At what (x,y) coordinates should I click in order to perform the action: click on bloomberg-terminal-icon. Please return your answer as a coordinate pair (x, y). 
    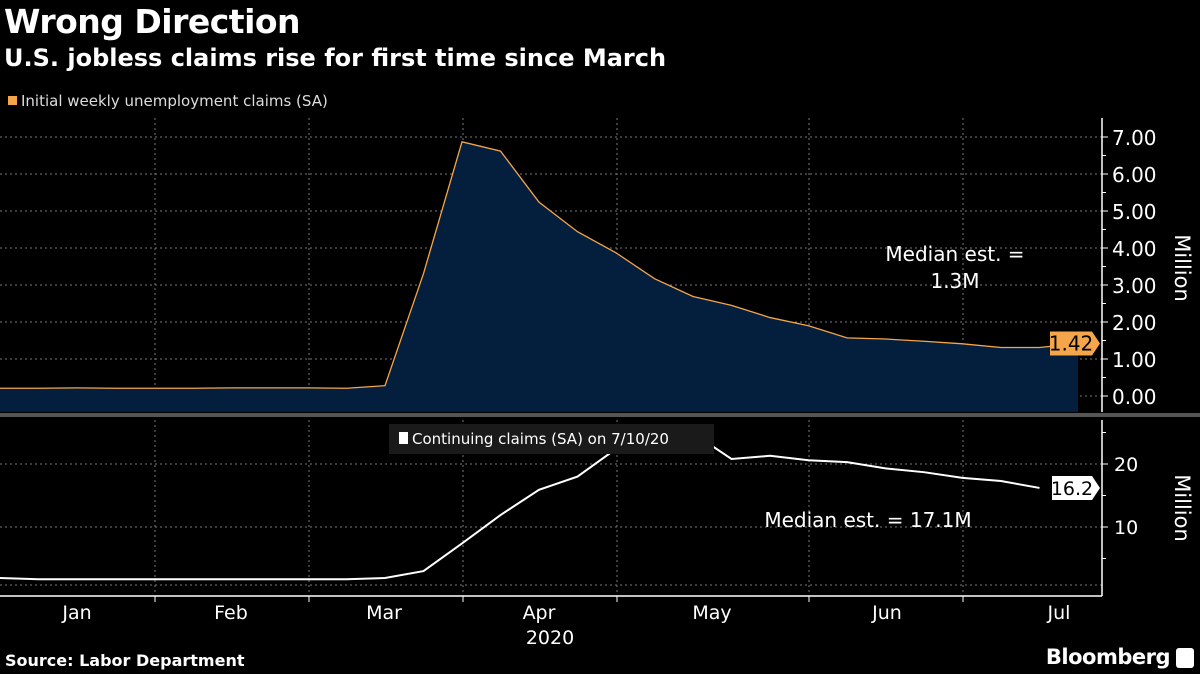
    Looking at the image, I should click on (1185, 658).